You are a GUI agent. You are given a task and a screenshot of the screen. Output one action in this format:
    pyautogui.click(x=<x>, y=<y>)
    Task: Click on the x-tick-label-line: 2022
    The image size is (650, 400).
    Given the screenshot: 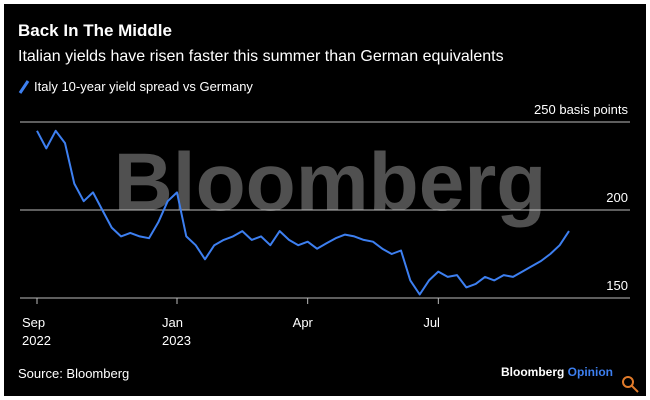 What is the action you would take?
    pyautogui.click(x=36, y=340)
    